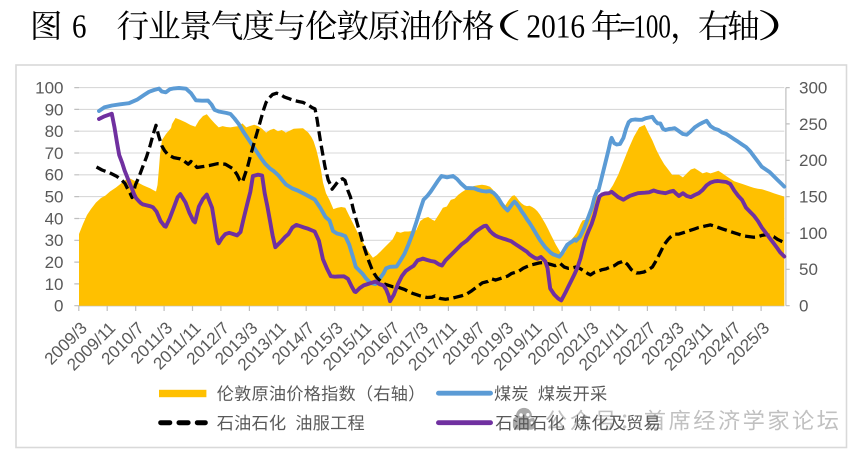 Image resolution: width=862 pixels, height=456 pixels. I want to click on svg-text: 30, so click(54, 240).